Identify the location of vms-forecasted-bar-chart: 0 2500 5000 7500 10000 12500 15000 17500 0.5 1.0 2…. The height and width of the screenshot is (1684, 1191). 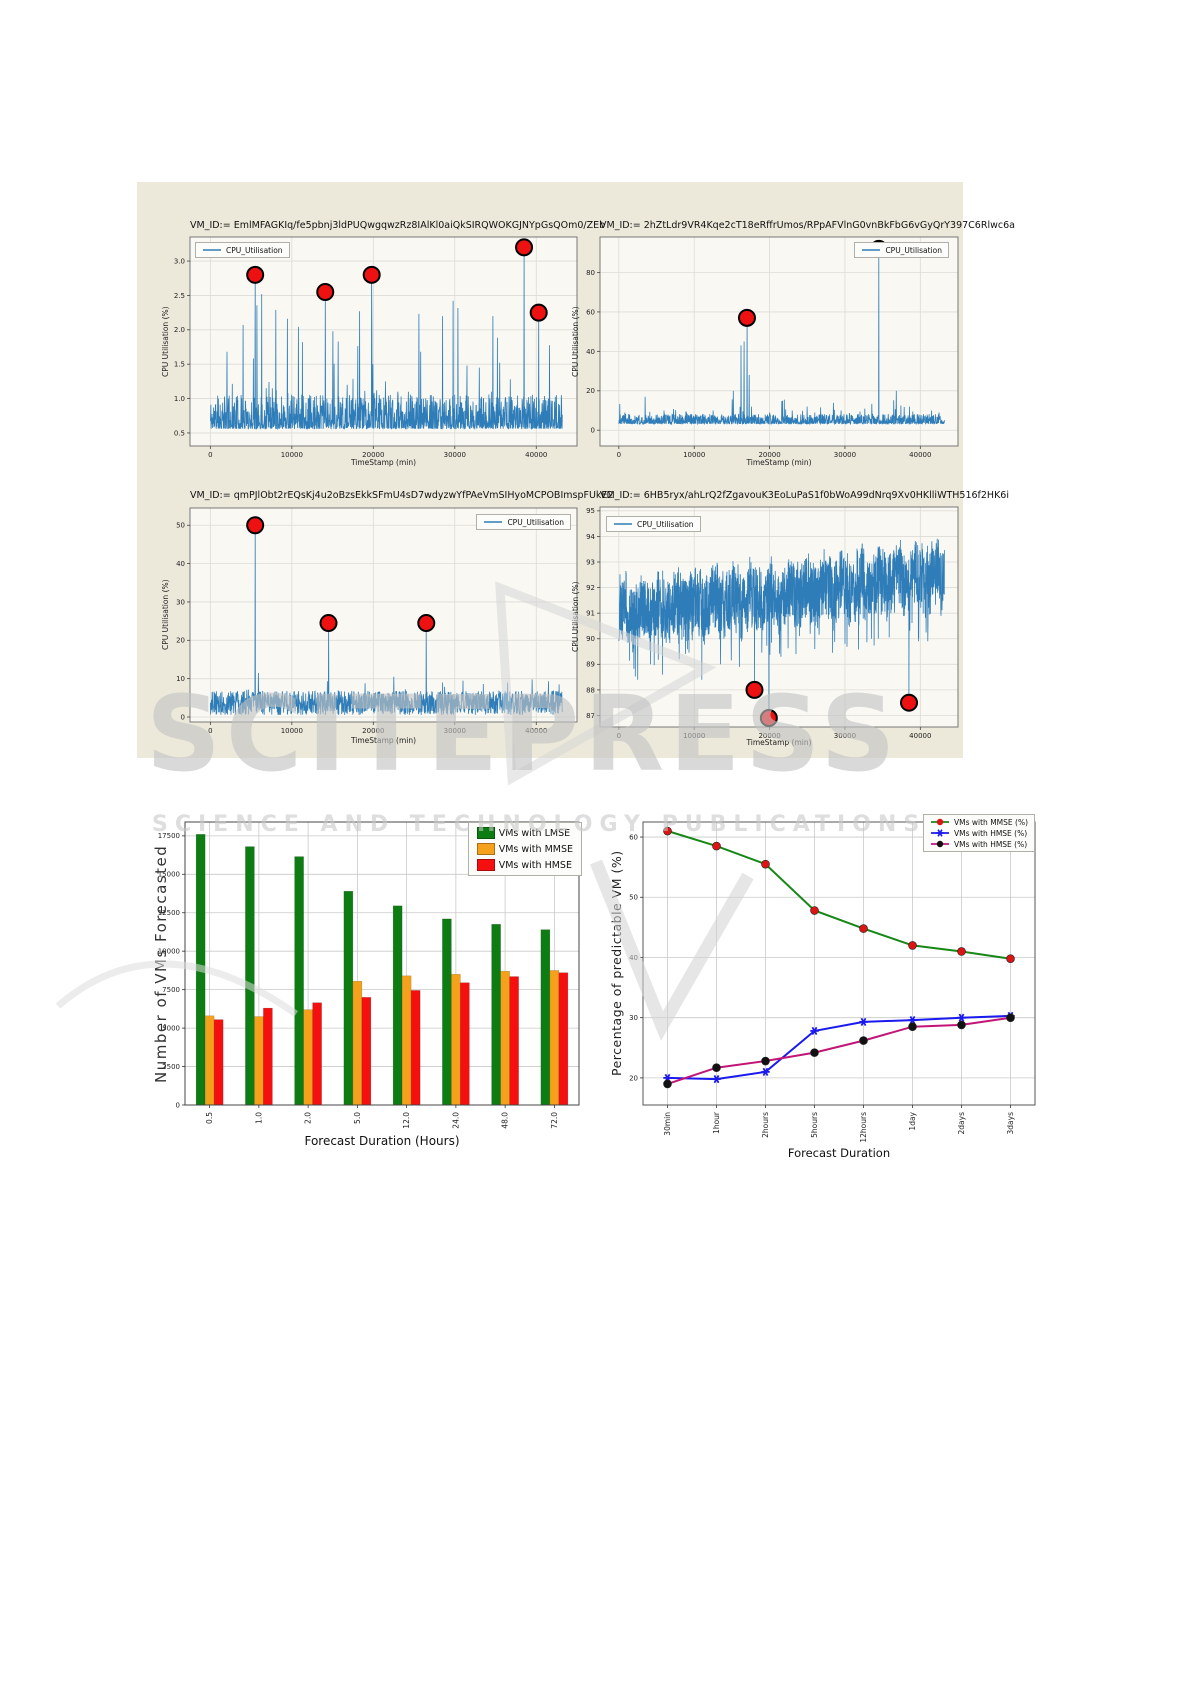
(366, 962).